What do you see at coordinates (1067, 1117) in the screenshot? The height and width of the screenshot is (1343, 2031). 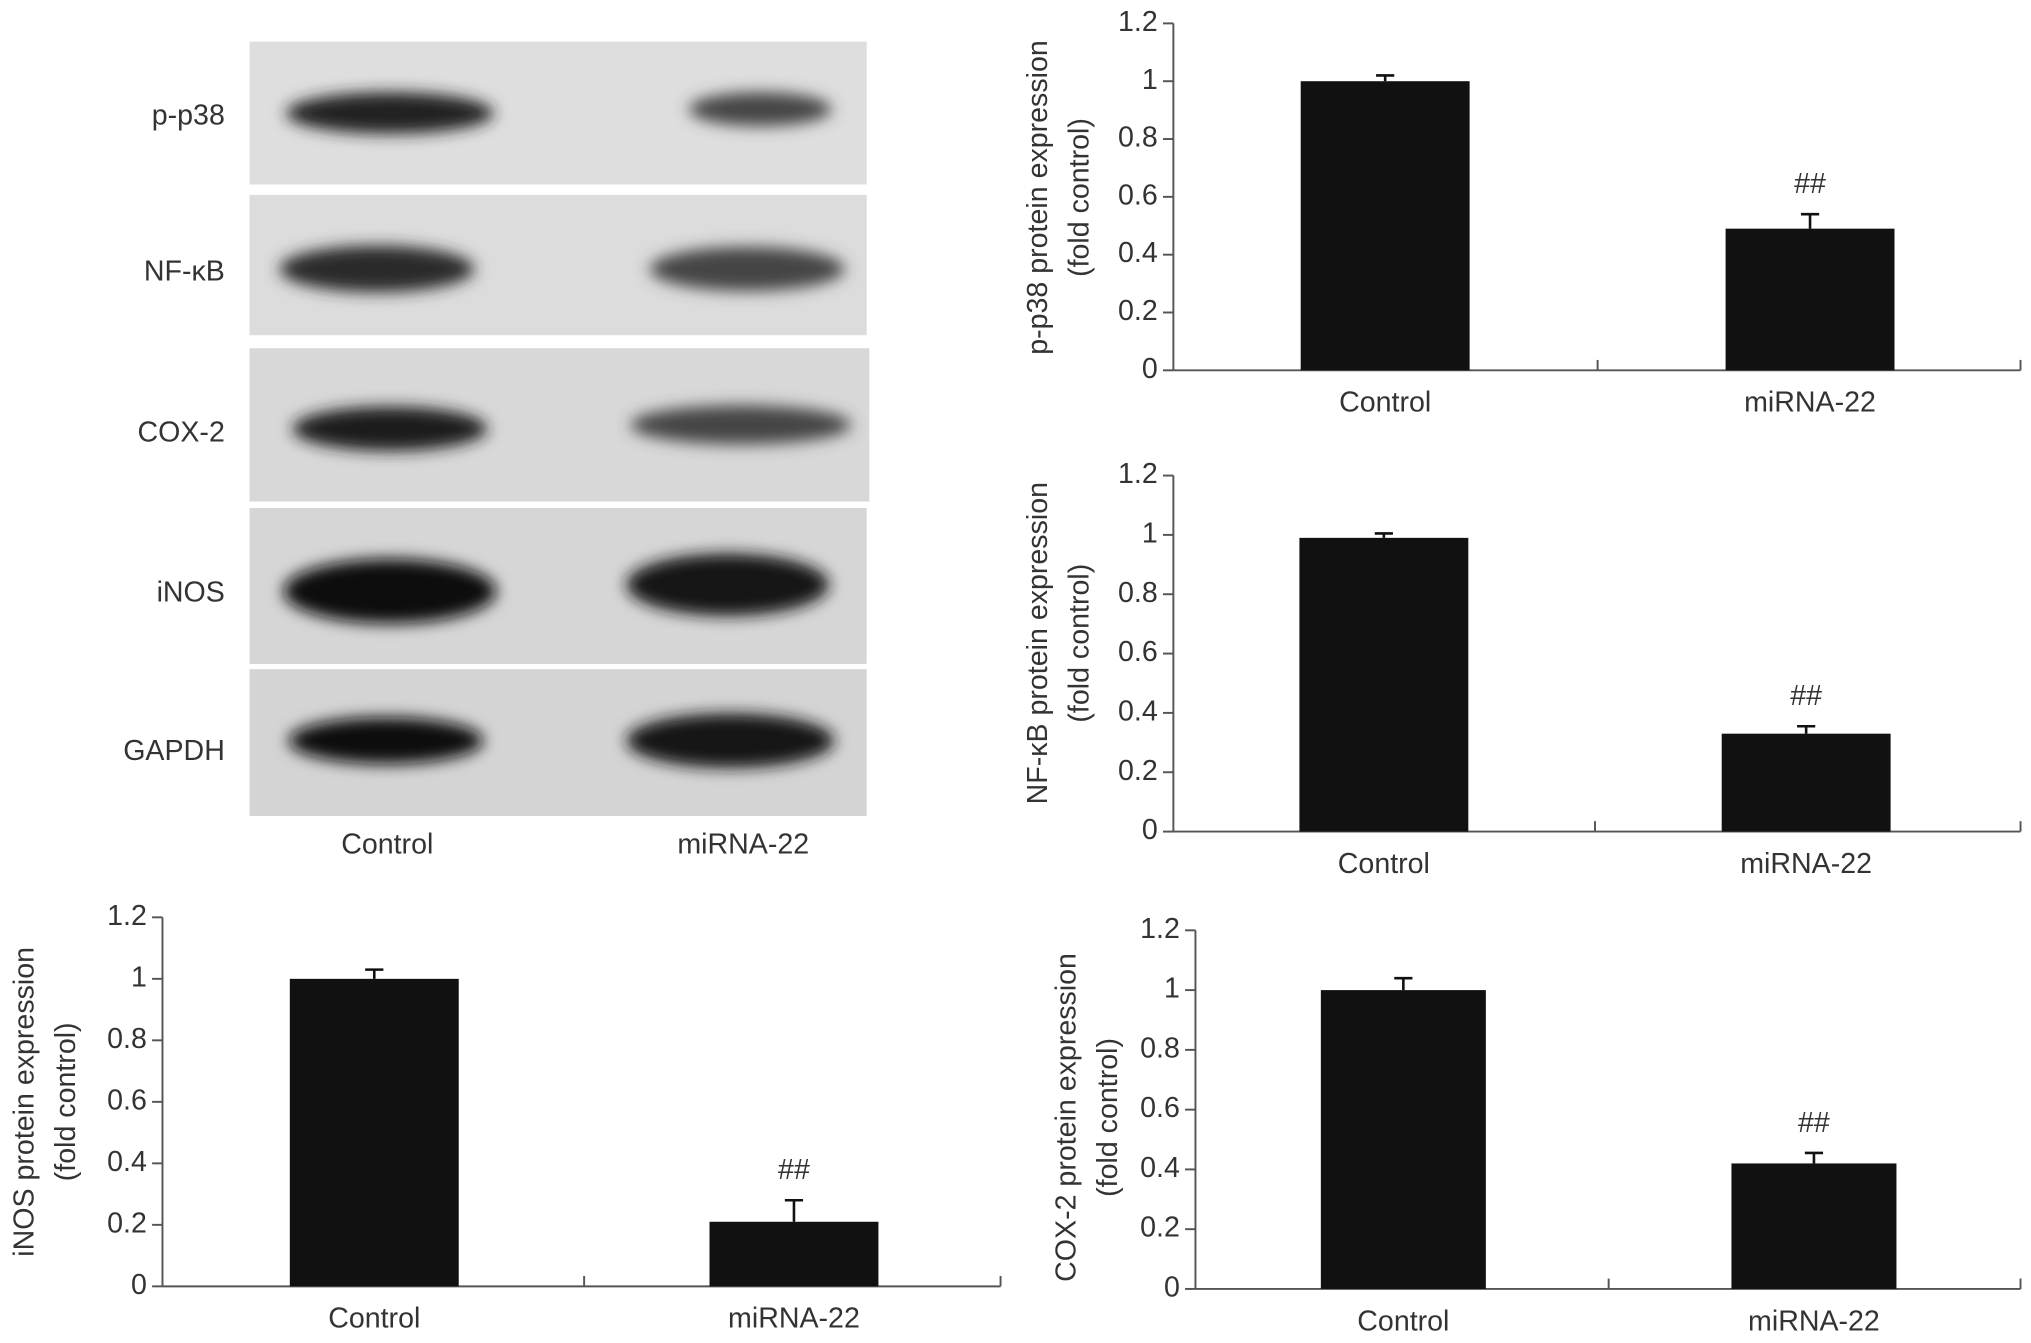 I see `y-axis-label: COX-2 protein expression` at bounding box center [1067, 1117].